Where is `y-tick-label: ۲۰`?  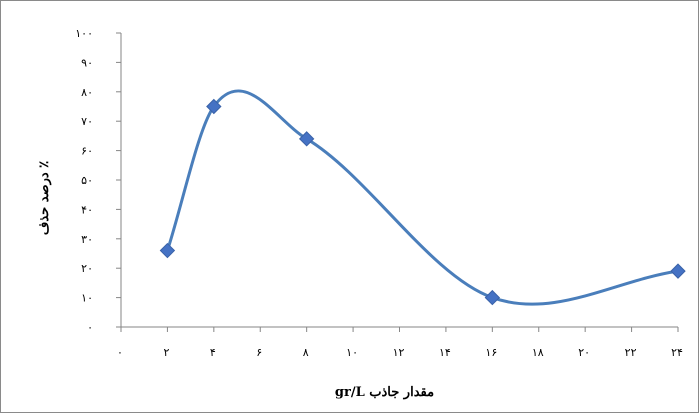
y-tick-label: ۲۰ is located at coordinates (87, 268).